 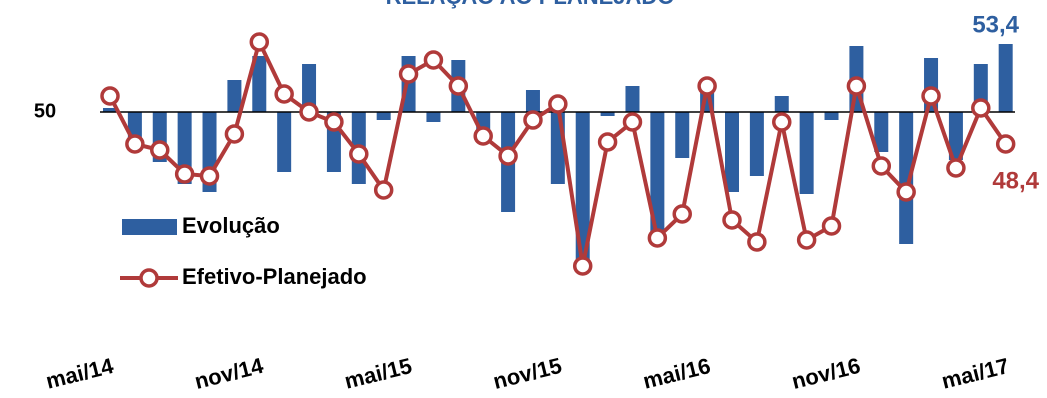 I want to click on x-tick-label: mai/17, so click(x=975, y=373).